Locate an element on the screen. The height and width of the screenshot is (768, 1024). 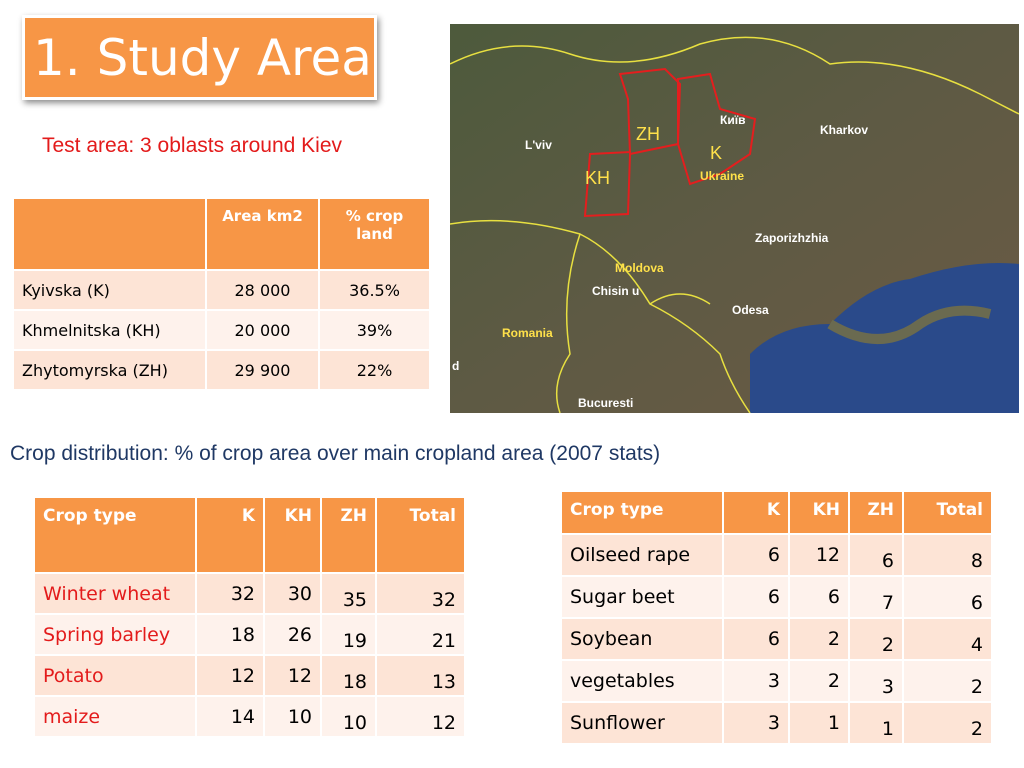
header-row: Area km2% crop land is located at coordinates (221, 234).